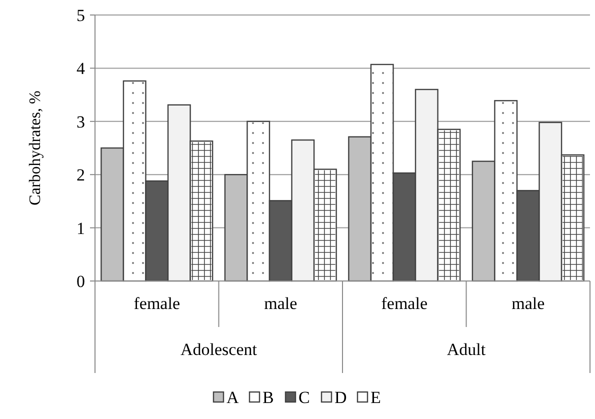  I want to click on legend-label: C, so click(304, 397).